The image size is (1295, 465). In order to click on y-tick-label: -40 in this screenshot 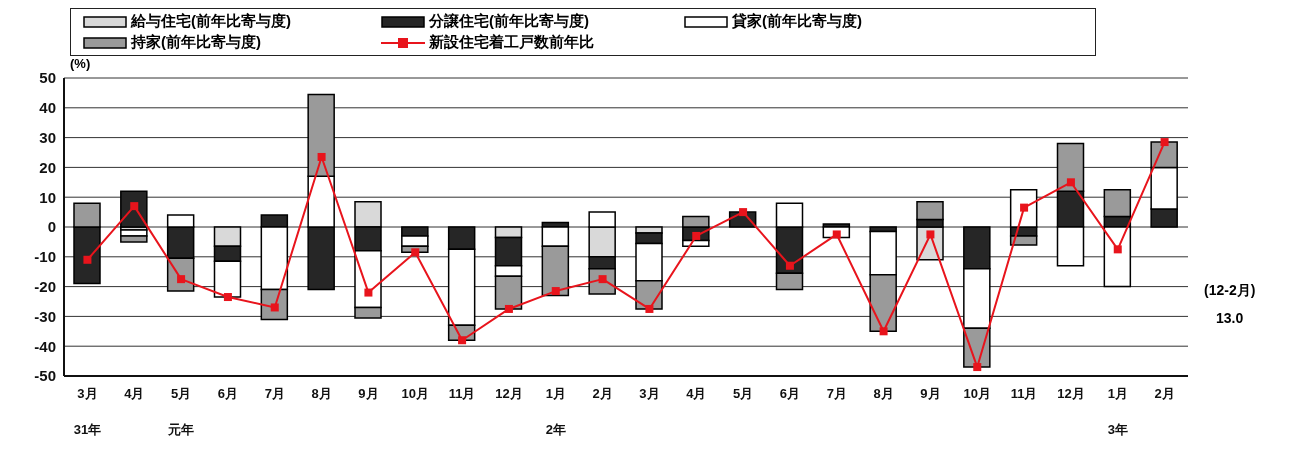, I will do `click(45, 346)`.